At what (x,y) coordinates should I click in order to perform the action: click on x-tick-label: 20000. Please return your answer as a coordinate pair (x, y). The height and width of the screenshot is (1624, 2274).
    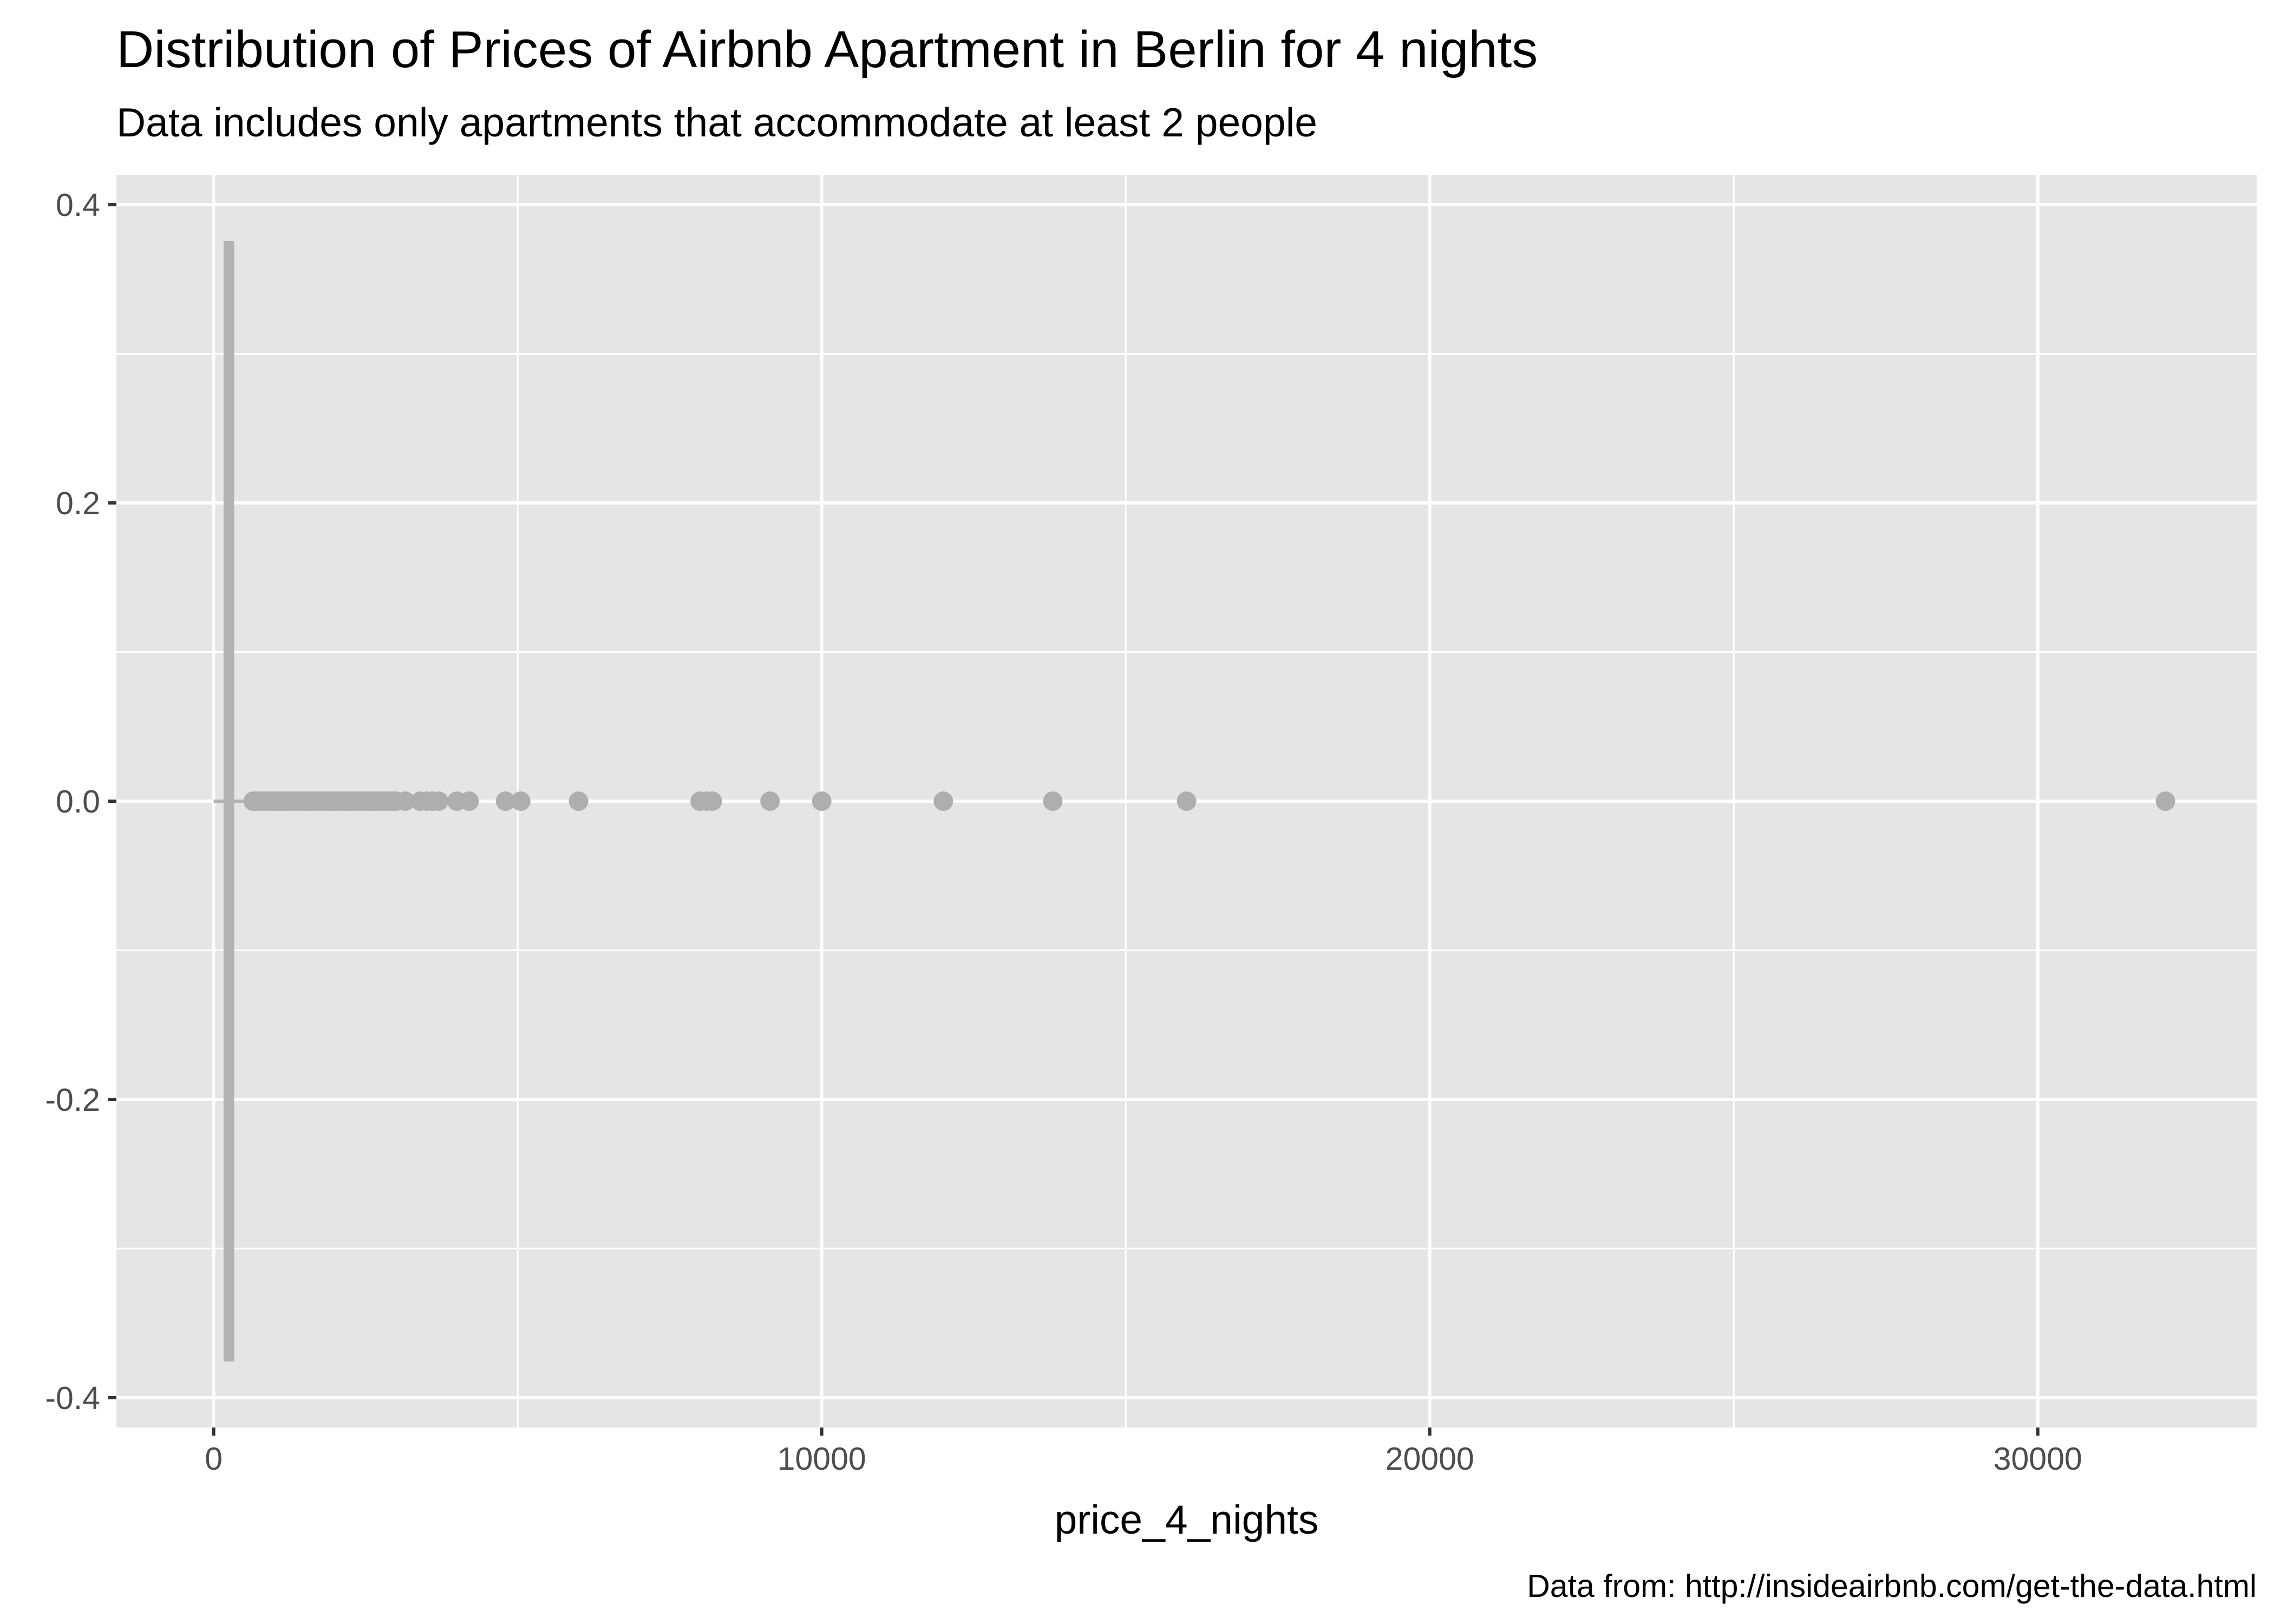
    Looking at the image, I should click on (1430, 1459).